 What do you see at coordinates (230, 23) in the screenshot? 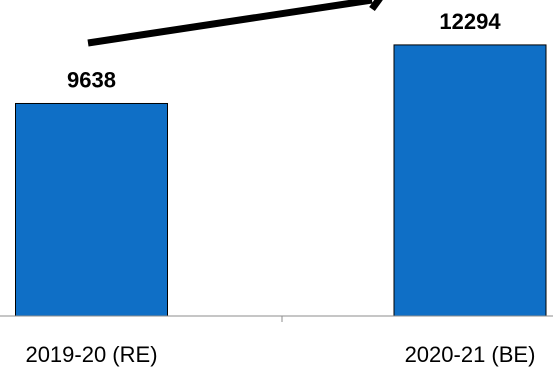
I see `growth-trend-arrow` at bounding box center [230, 23].